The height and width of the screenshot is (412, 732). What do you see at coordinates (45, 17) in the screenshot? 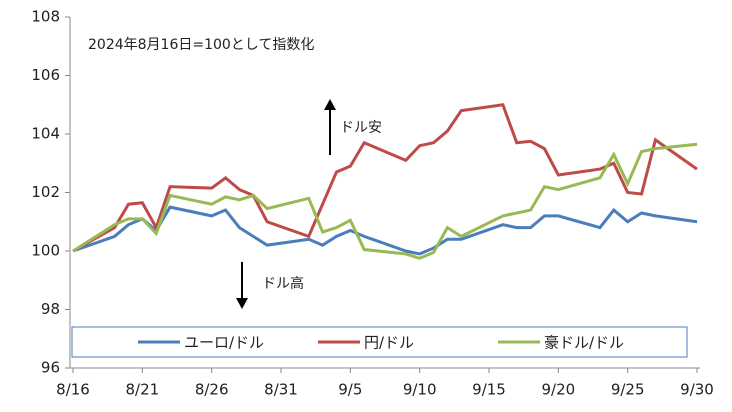
I see `y-tick-label: 108` at bounding box center [45, 17].